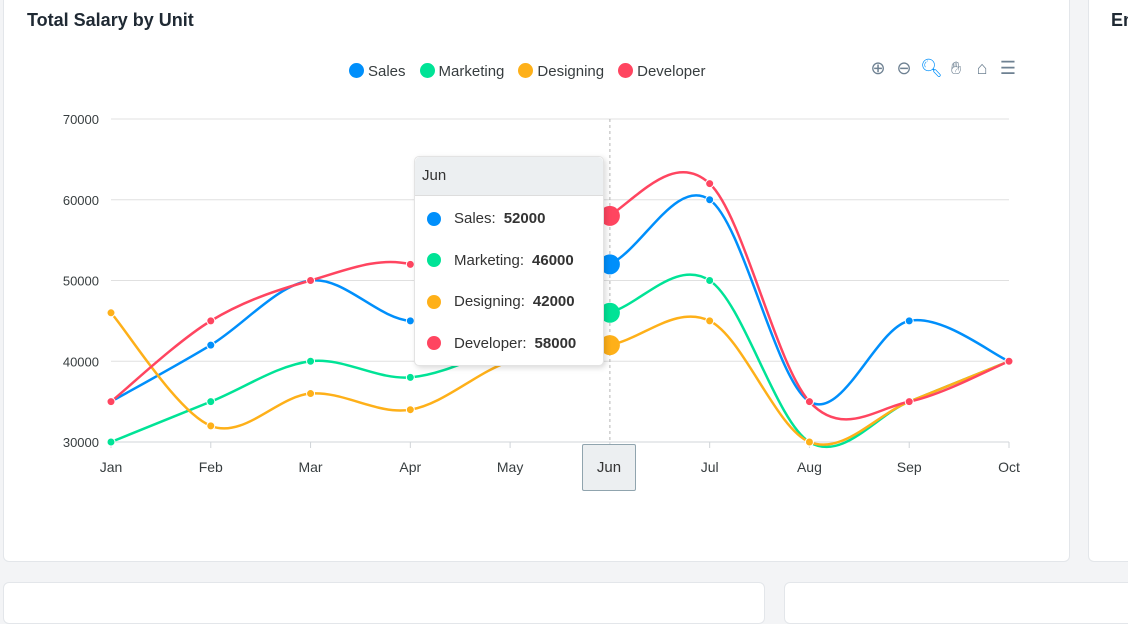 This screenshot has height=624, width=1128. I want to click on tooltip-label: Designing:, so click(489, 302).